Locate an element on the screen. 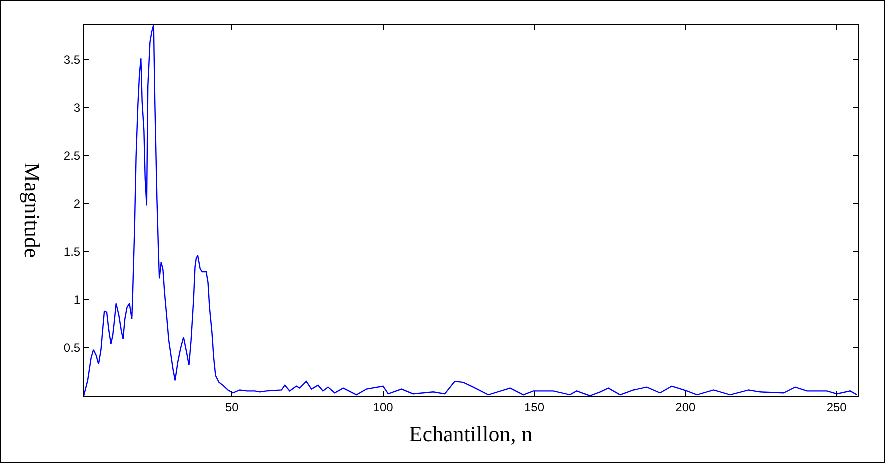  y-tick-label: 2.5 is located at coordinates (72, 155).